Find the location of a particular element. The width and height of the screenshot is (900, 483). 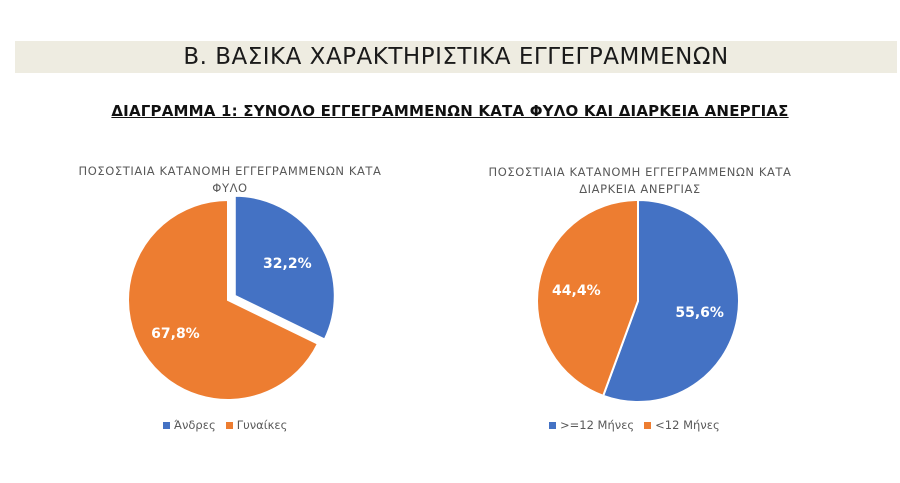

chart-2-data-label-0: 55,6% is located at coordinates (699, 313).